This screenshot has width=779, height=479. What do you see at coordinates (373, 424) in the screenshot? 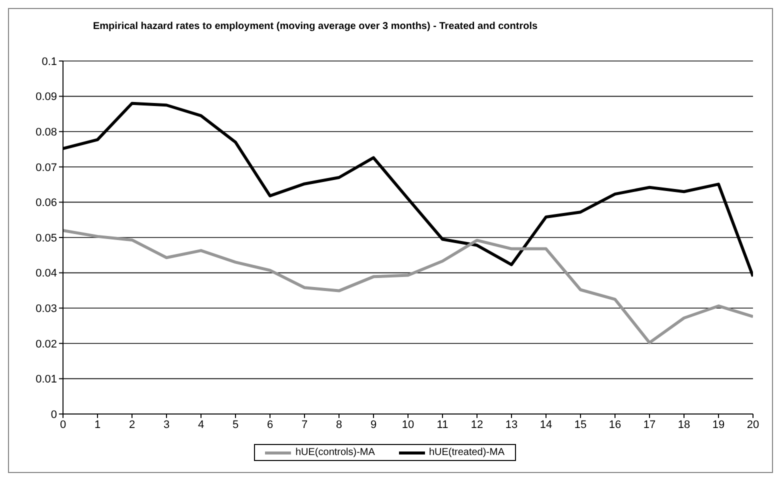
I see `x-tick-label: 9` at bounding box center [373, 424].